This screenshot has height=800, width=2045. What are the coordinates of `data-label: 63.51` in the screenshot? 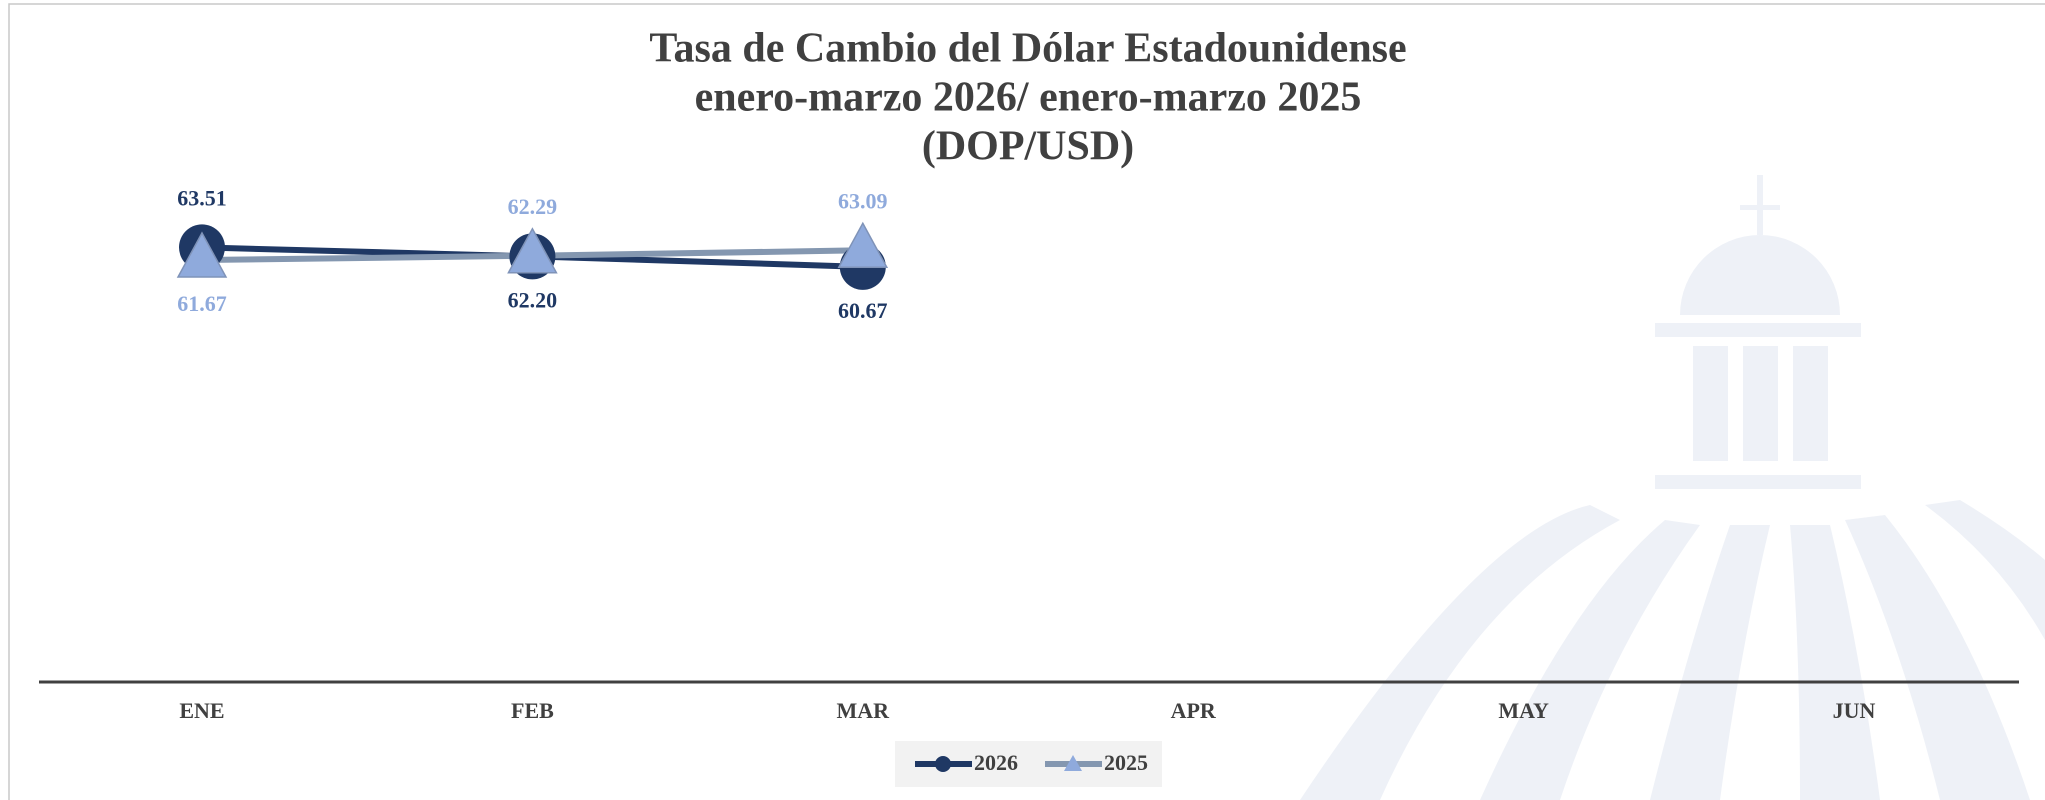 It's located at (202, 197).